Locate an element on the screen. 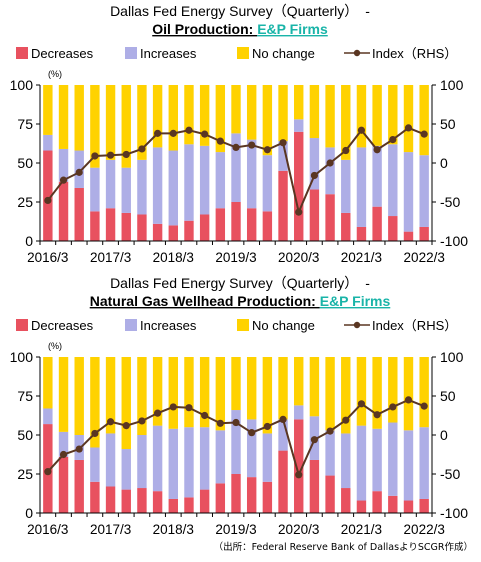  legend-decreases-label: Decreases is located at coordinates (62, 325).